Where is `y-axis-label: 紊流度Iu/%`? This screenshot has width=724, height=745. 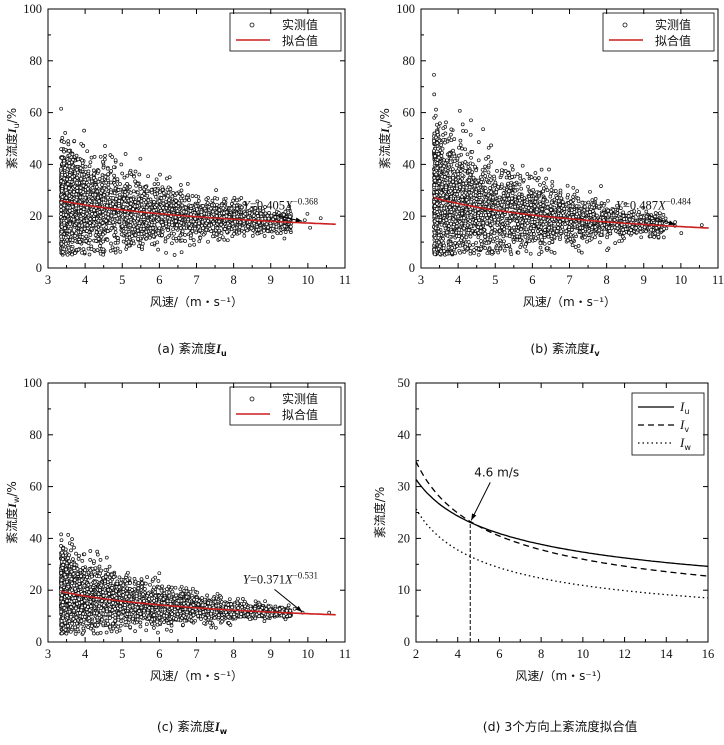 y-axis-label: 紊流度Iu/% is located at coordinates (12, 138).